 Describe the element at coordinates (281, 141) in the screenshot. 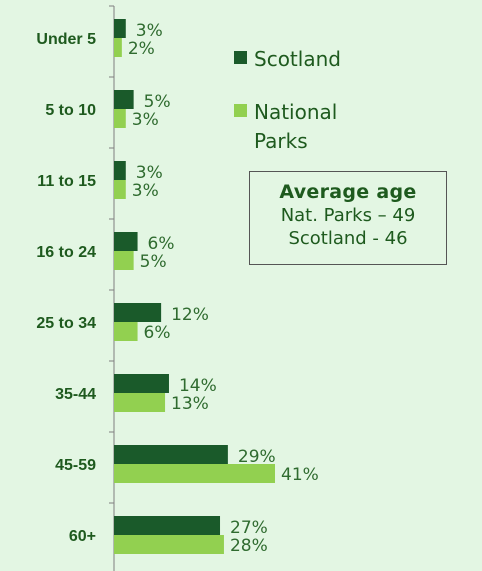

I see `legend-label: Parks` at that location.